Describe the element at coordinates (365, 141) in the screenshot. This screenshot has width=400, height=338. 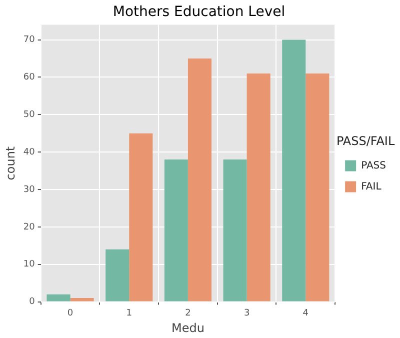
I see `legend-title: PASS/FAIL` at that location.